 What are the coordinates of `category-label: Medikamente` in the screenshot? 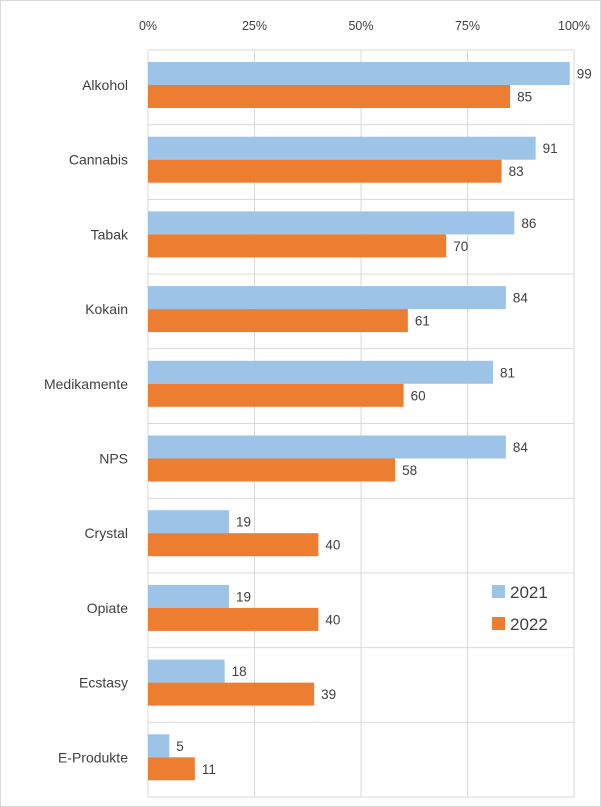 It's located at (86, 384).